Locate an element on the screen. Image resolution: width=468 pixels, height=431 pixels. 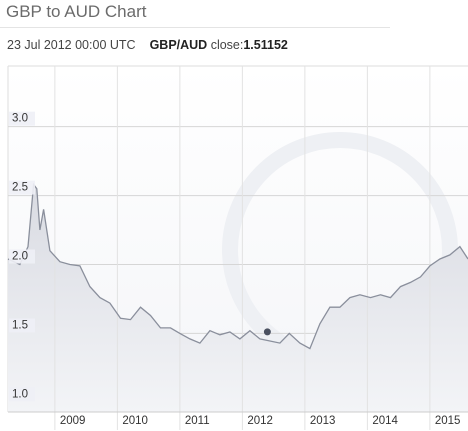
x-tick-label: 2015 is located at coordinates (448, 421).